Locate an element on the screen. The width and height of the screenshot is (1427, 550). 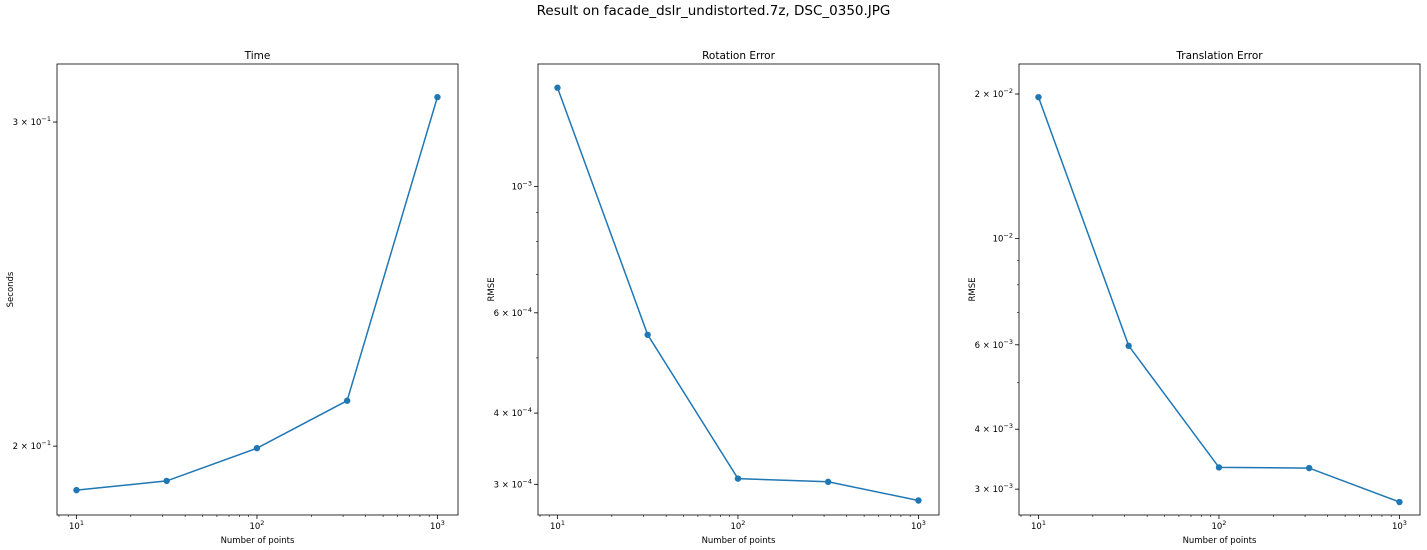
y-tick-label: 3 × 10⁻⁴ is located at coordinates (513, 483).